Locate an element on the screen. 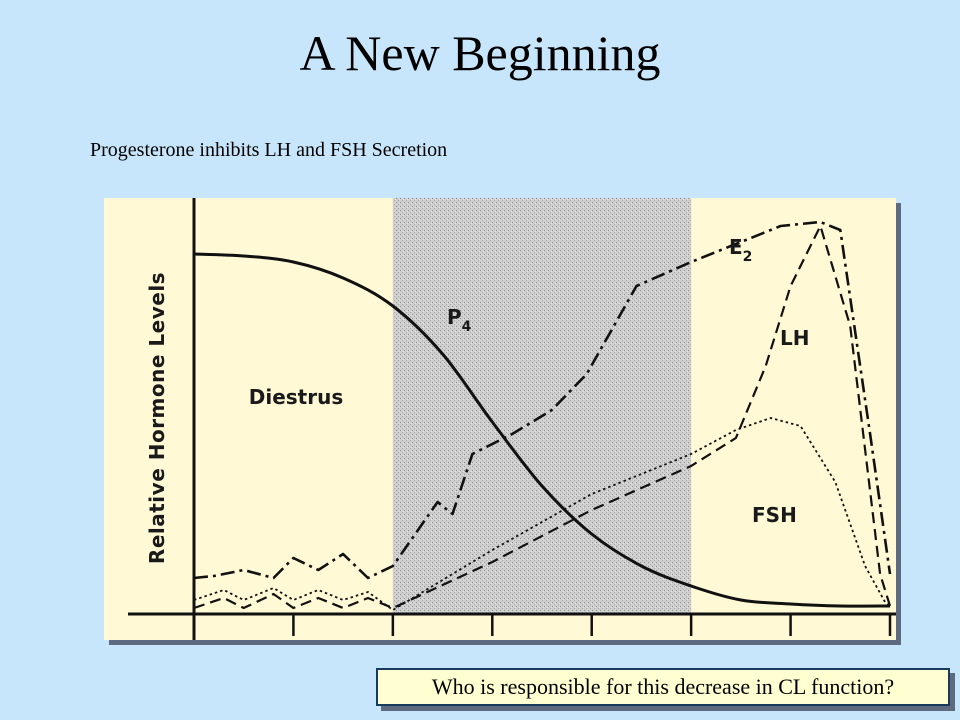 The image size is (960, 720). series-label-e2: E2 is located at coordinates (740, 250).